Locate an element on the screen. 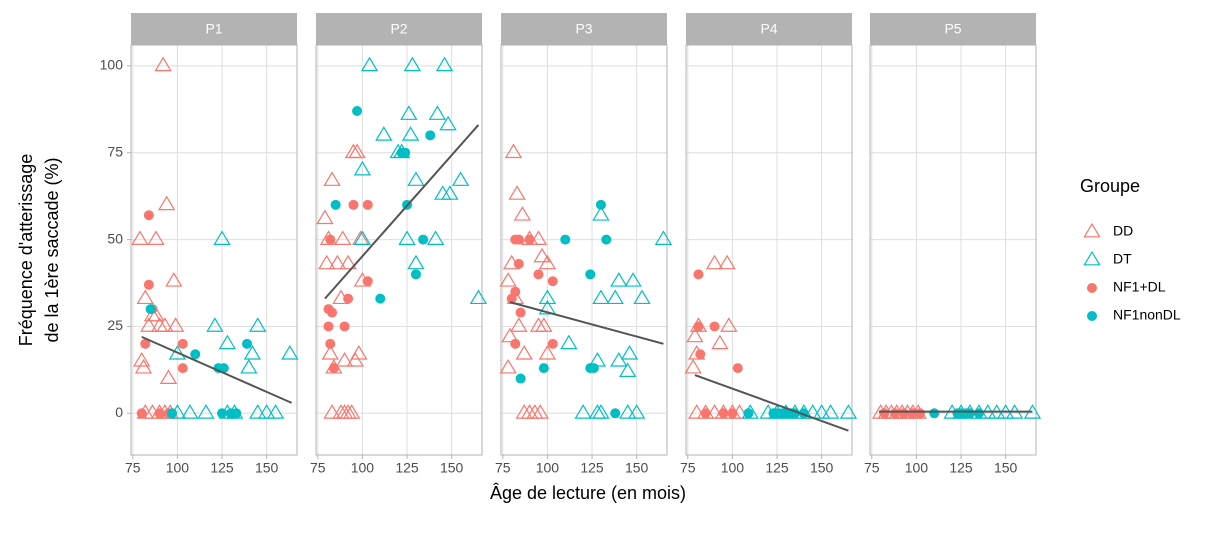 The height and width of the screenshot is (535, 1217). strip-title: P4 is located at coordinates (768, 29).